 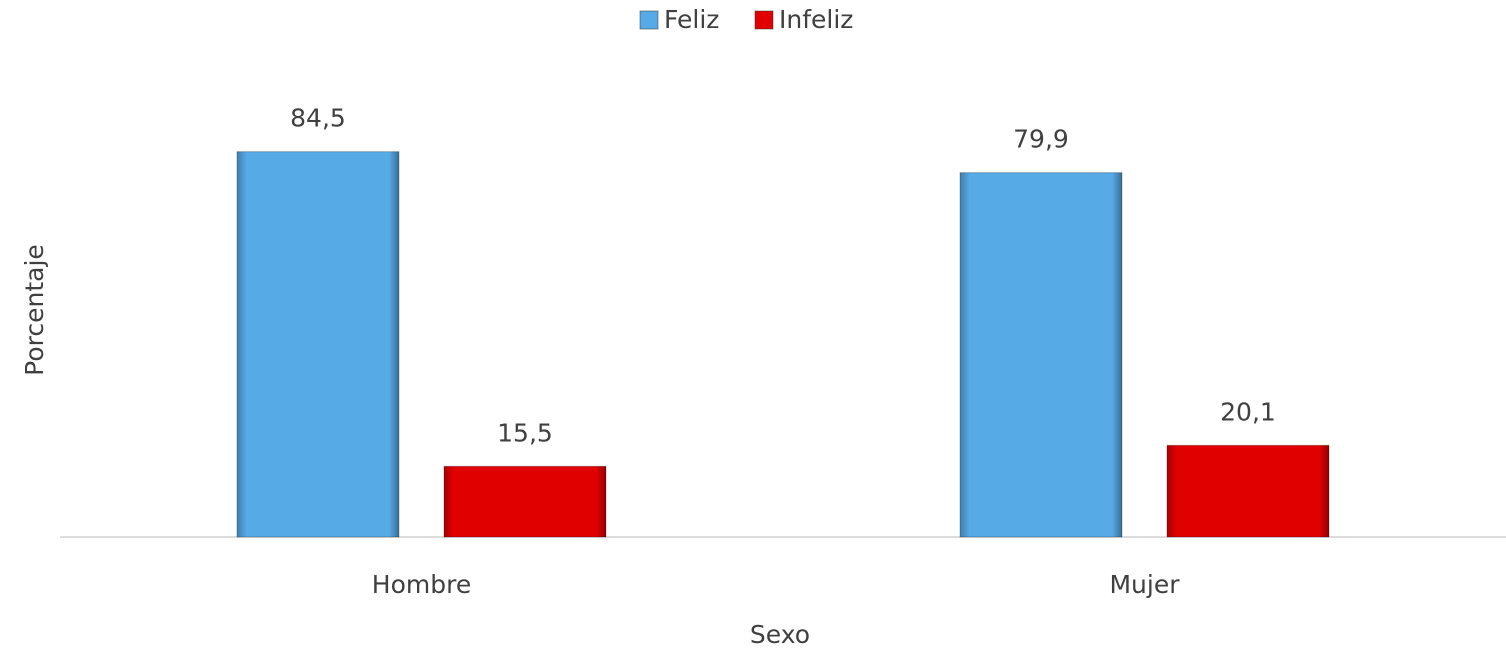 I want to click on x-tick-label: Mujer, so click(x=1144, y=584).